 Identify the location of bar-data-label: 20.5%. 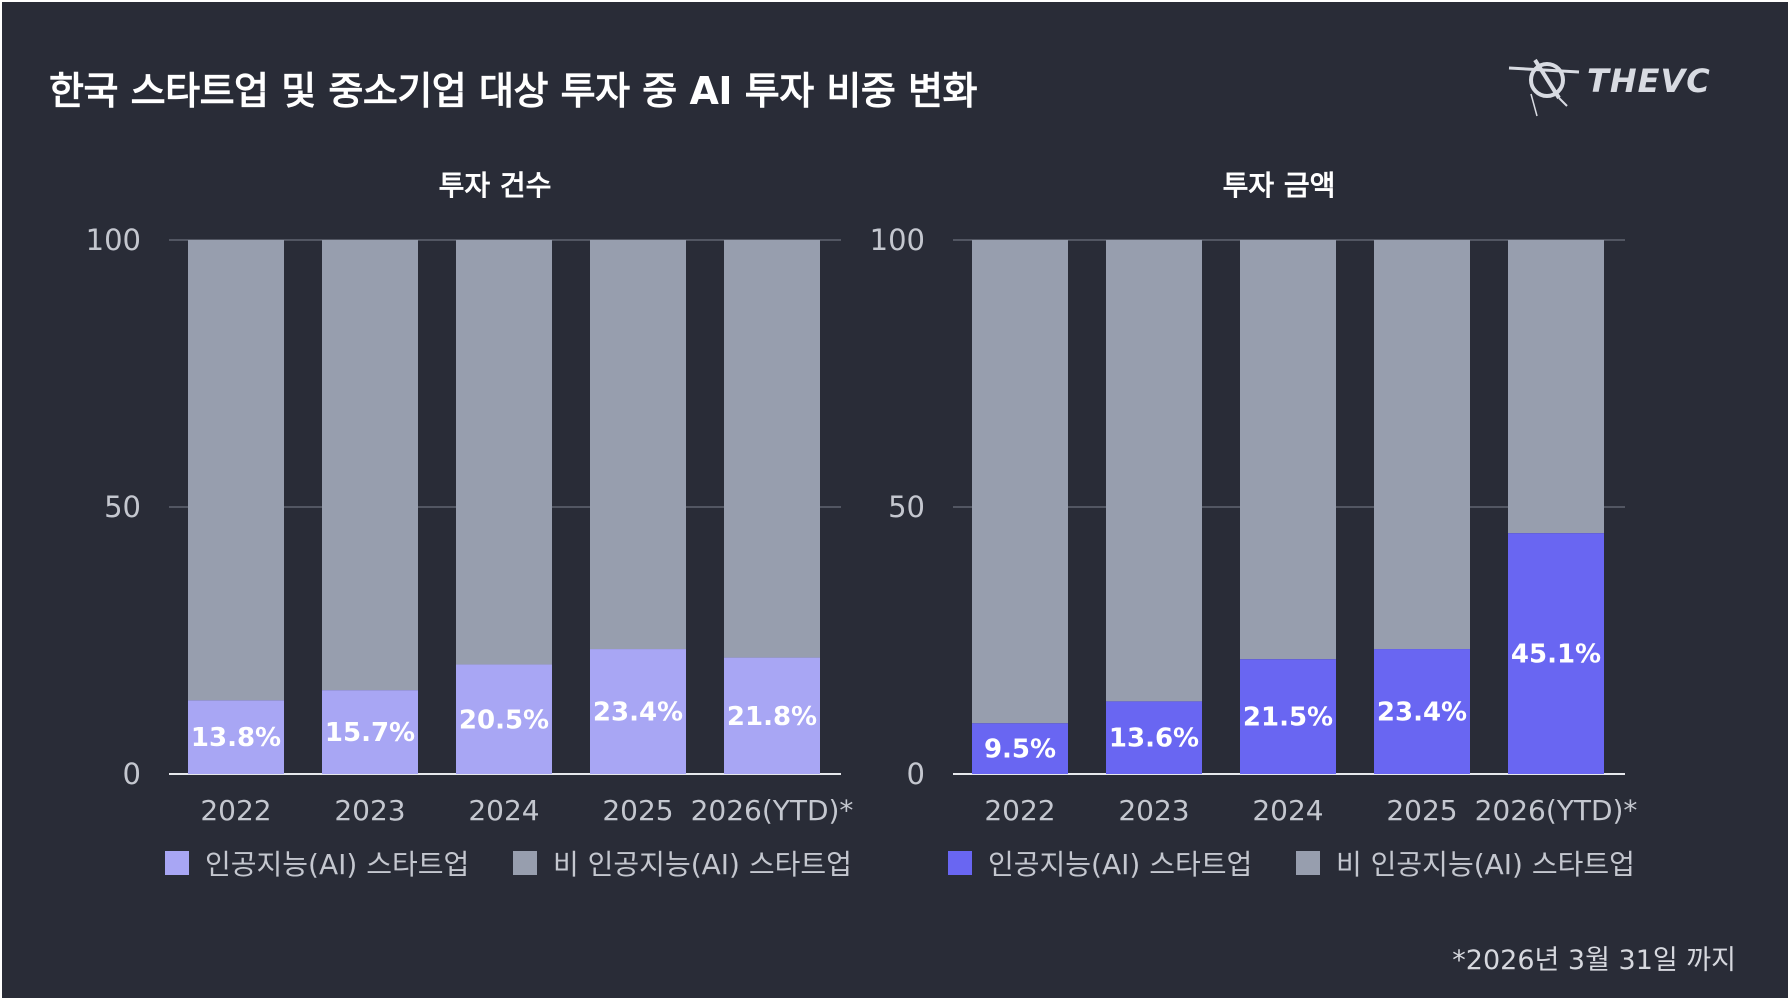
(504, 720).